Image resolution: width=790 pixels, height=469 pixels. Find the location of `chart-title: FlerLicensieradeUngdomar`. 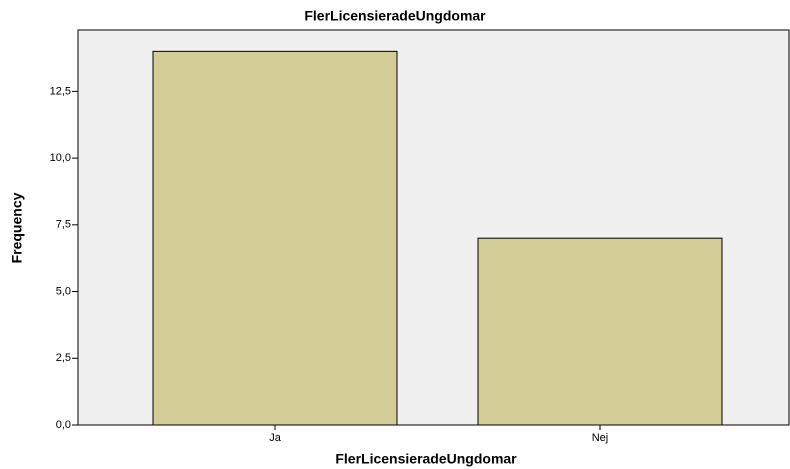

chart-title: FlerLicensieradeUngdomar is located at coordinates (395, 16).